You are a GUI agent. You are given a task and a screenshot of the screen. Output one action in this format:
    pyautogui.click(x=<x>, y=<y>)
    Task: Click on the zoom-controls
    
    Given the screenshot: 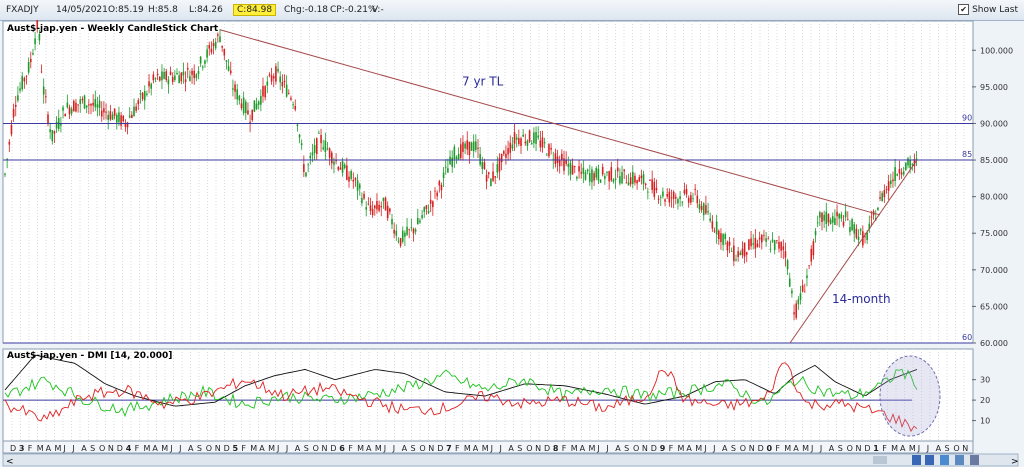 What is the action you would take?
    pyautogui.click(x=945, y=460)
    